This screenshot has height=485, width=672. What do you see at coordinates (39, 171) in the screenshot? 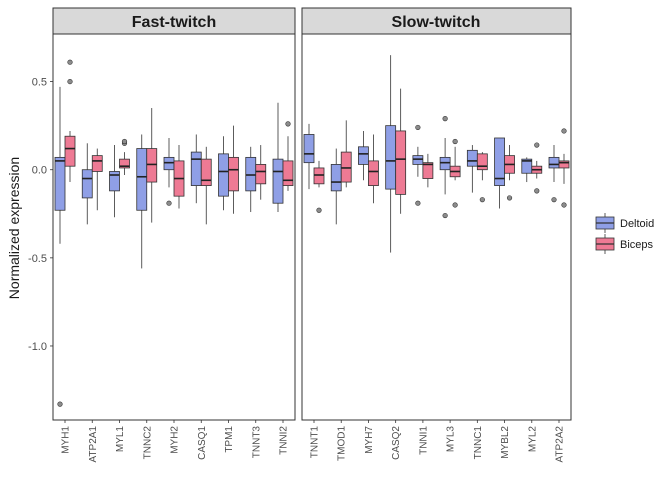
I see `y-tick-label: 0.0` at bounding box center [39, 171].